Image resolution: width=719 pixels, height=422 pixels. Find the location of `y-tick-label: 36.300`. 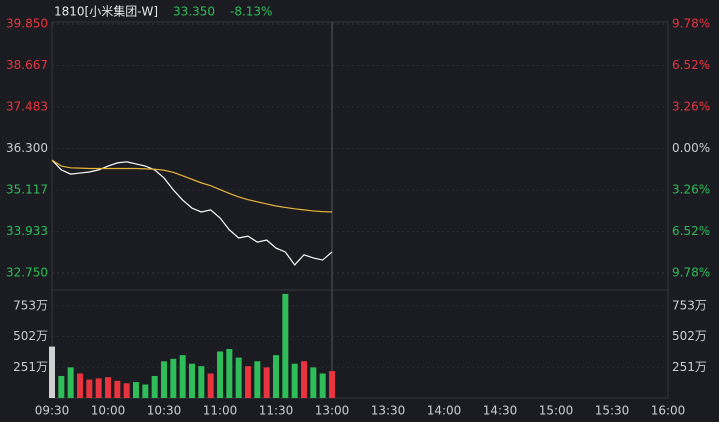

y-tick-label: 36.300 is located at coordinates (27, 148).